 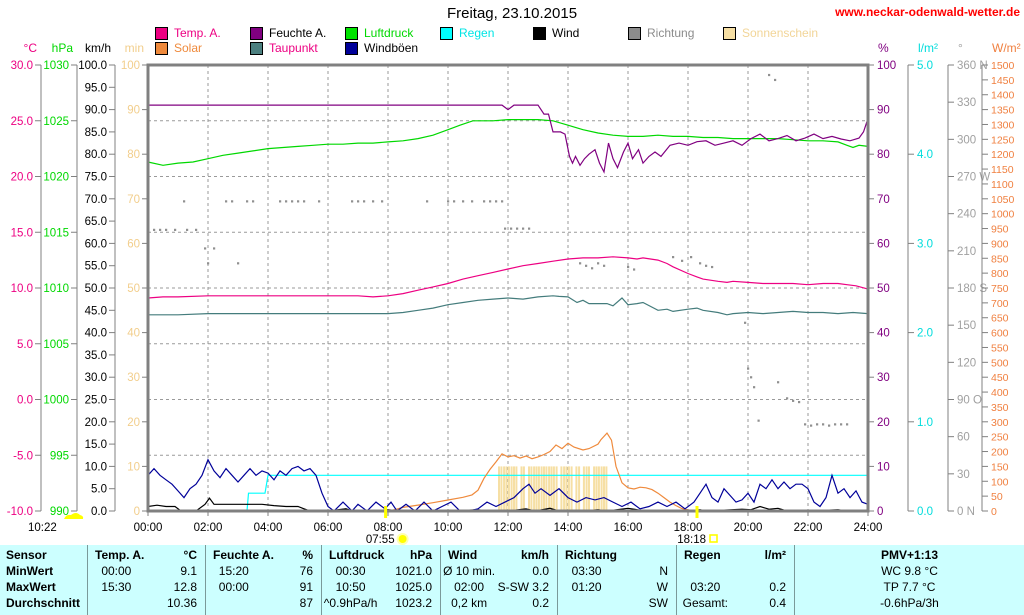 I want to click on series-sonnenschein, so click(x=553, y=488).